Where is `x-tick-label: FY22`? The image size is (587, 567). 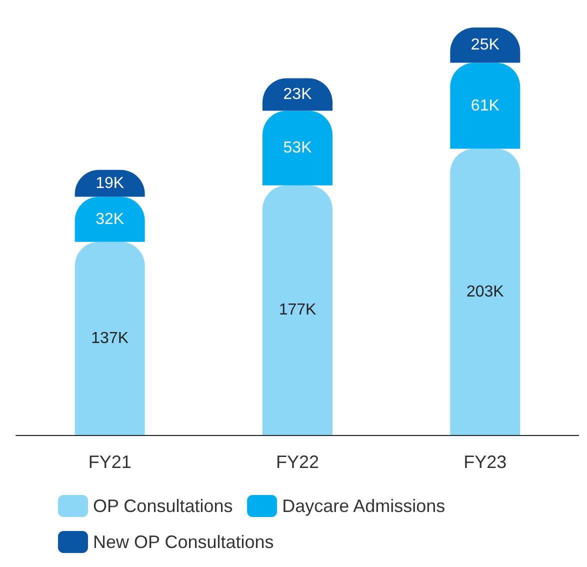 x-tick-label: FY22 is located at coordinates (298, 462).